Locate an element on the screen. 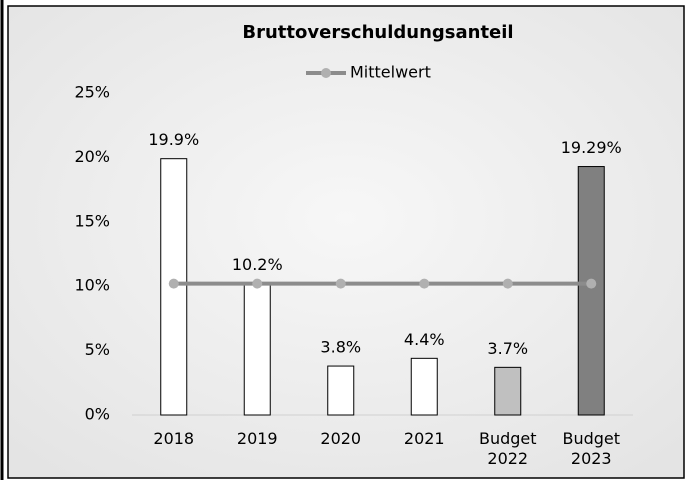 Image resolution: width=693 pixels, height=480 pixels. y-tick-label: 0% is located at coordinates (97, 414).